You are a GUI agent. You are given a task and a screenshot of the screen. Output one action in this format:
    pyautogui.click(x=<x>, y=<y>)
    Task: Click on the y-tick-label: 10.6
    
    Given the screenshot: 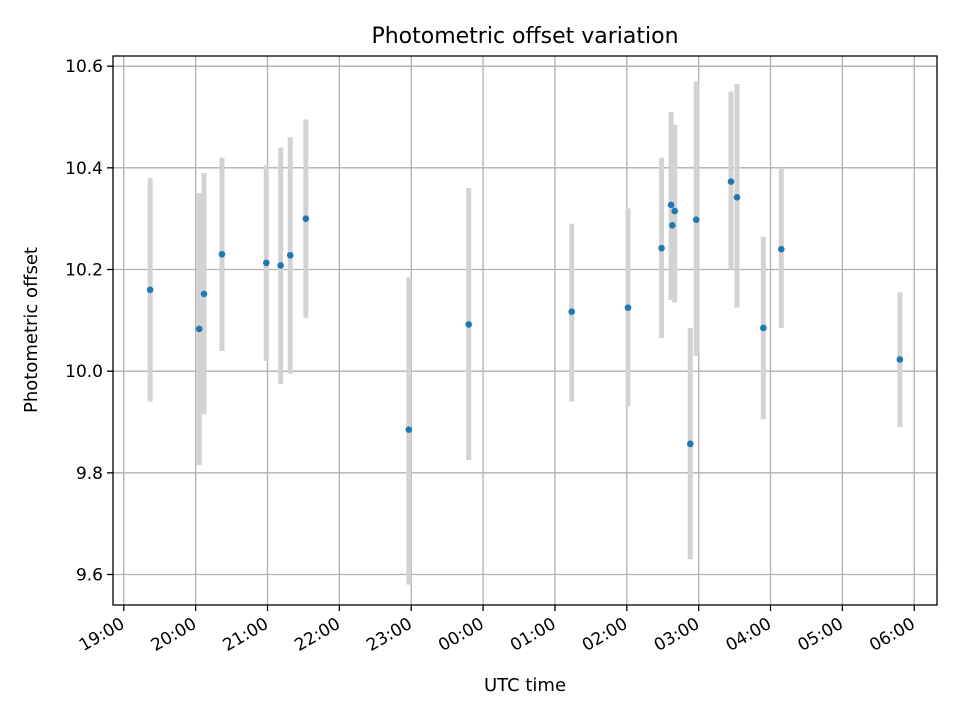 What is the action you would take?
    pyautogui.click(x=84, y=67)
    